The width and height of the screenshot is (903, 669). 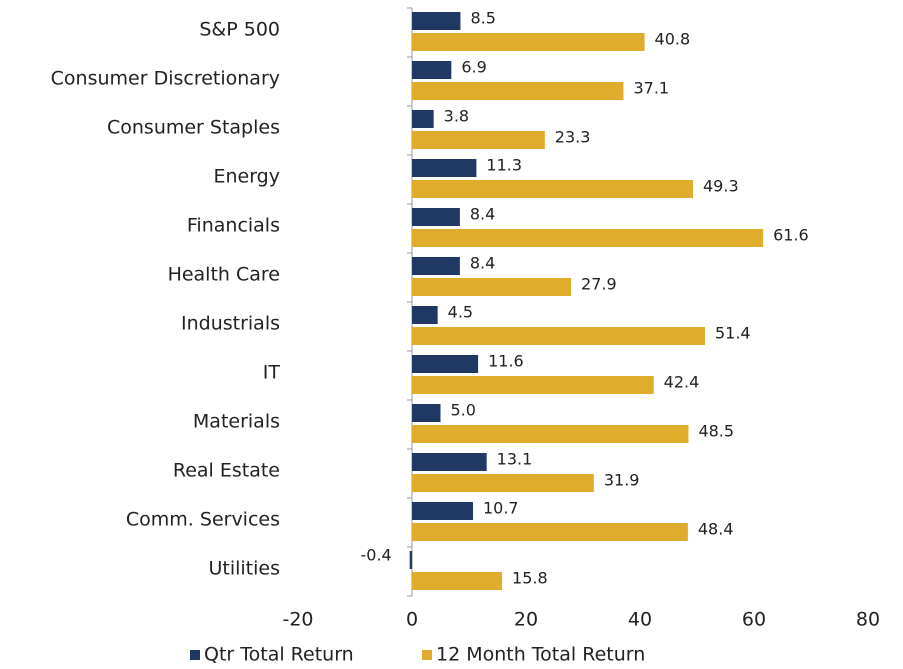 I want to click on value-label: 23.3, so click(x=573, y=137).